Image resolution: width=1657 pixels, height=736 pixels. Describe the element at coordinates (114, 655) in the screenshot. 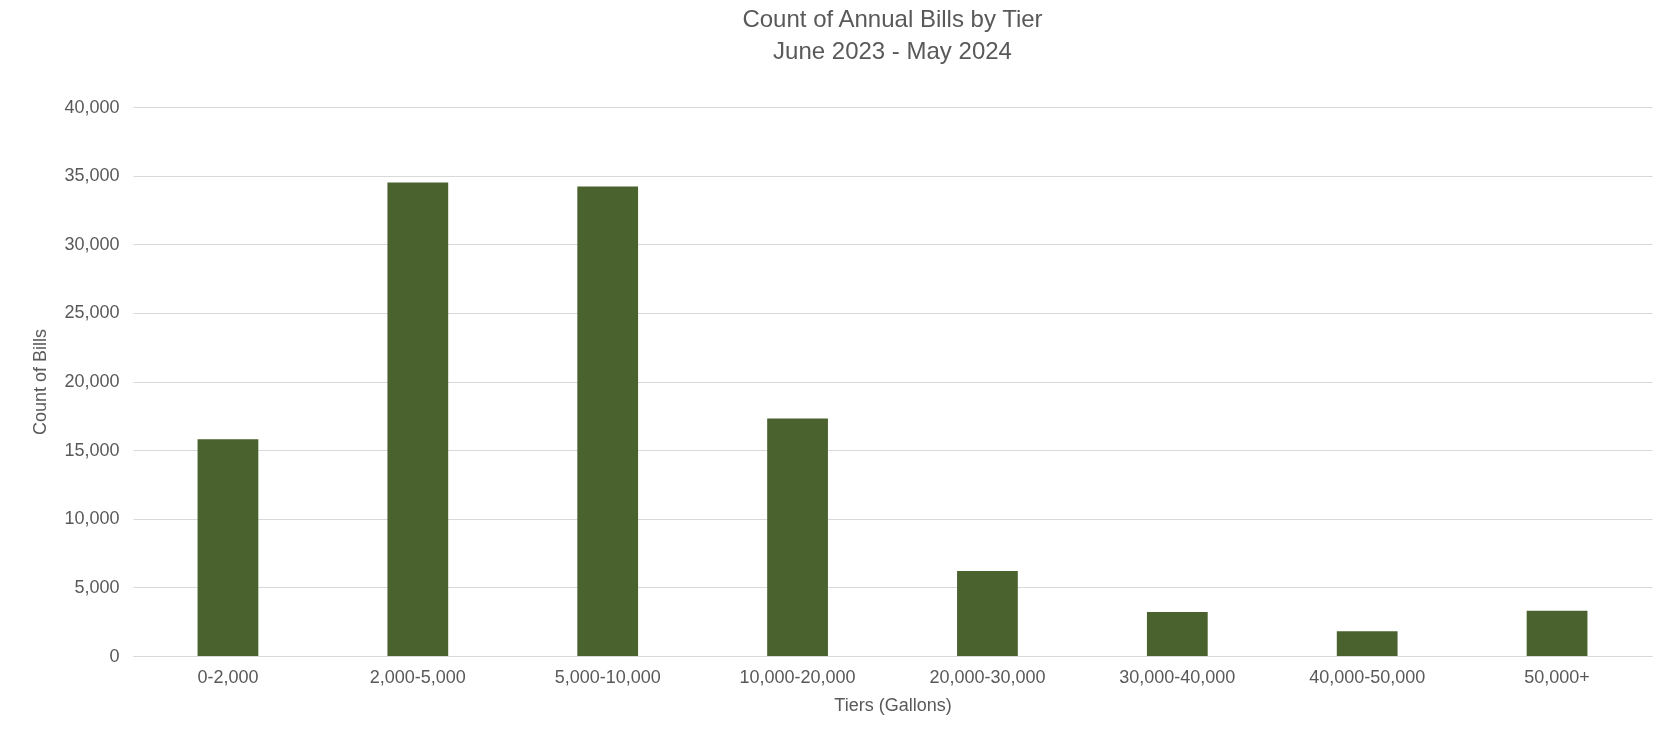

I see `y-tick-label: 0` at that location.